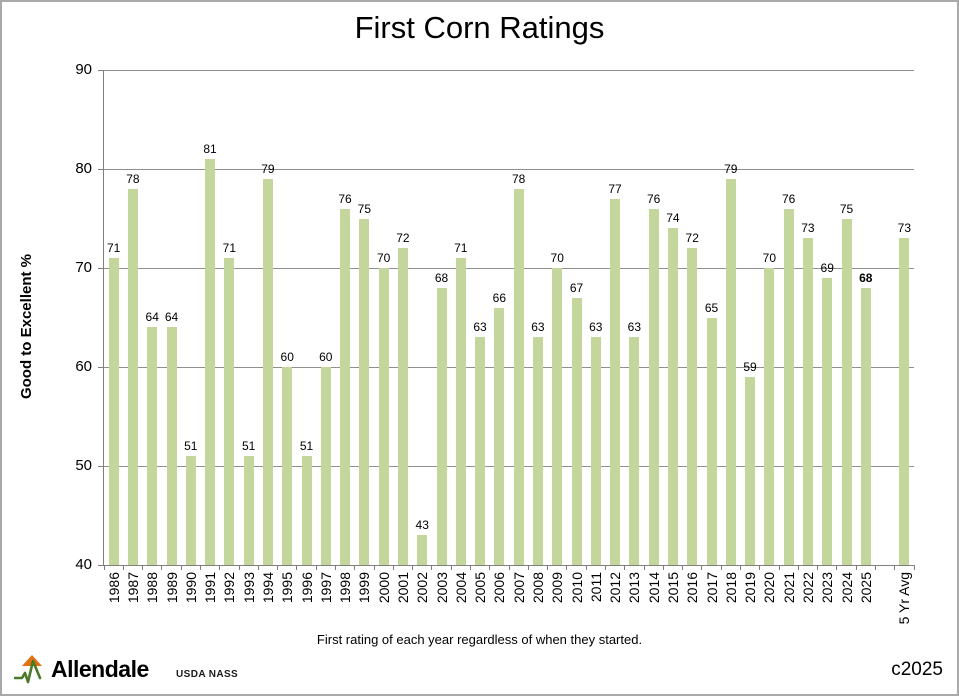  Describe the element at coordinates (460, 588) in the screenshot. I see `x-tick-label: 2004` at that location.